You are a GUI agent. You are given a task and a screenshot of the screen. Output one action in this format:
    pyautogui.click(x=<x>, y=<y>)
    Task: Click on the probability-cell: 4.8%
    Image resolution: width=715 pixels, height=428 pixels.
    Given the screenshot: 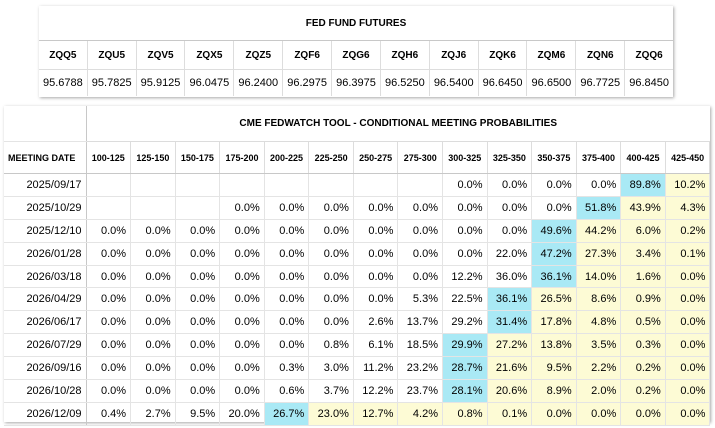 What is the action you would take?
    pyautogui.click(x=599, y=322)
    